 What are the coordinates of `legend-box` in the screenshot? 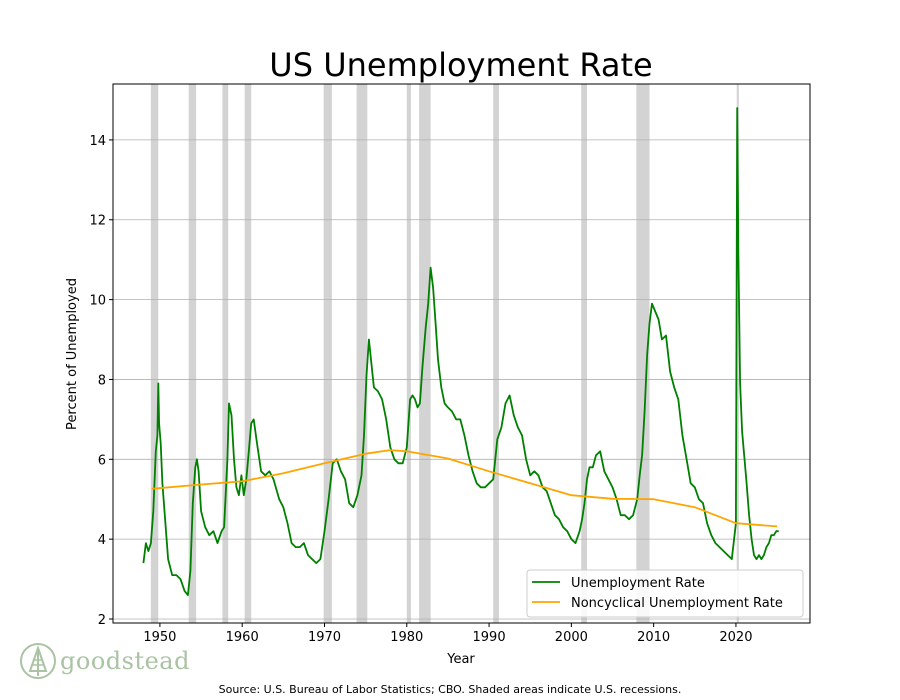 It's located at (665, 593).